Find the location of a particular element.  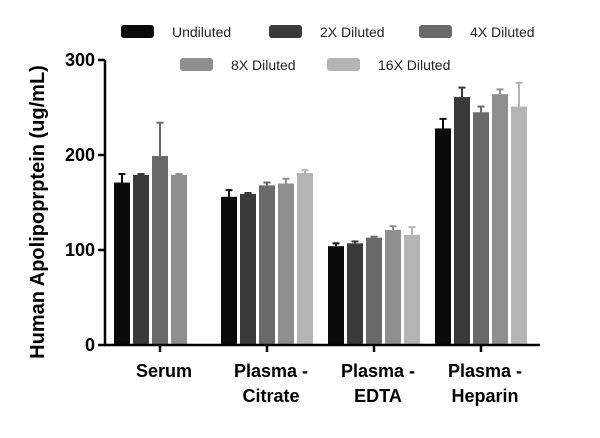

y-axis-label: Human Apolipoprptein (ug/mL) is located at coordinates (38, 212).